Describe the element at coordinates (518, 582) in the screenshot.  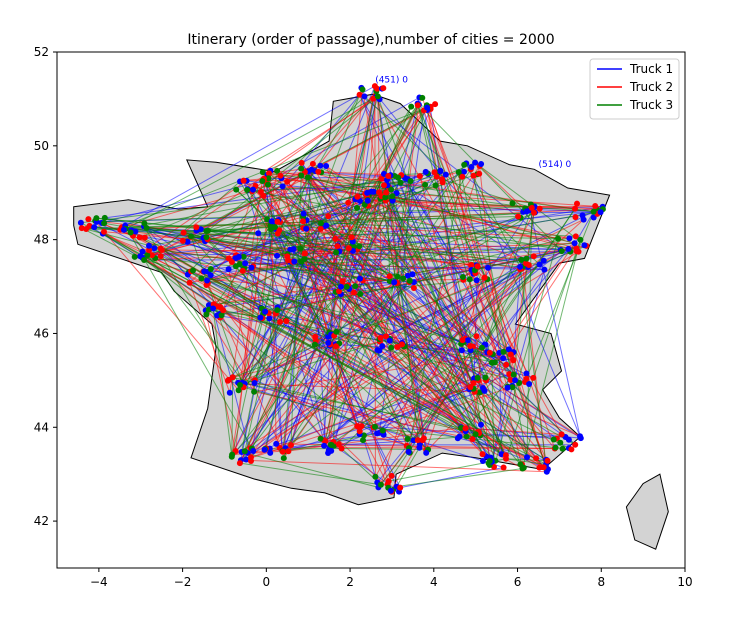
I see `x-tick-label: 6` at that location.